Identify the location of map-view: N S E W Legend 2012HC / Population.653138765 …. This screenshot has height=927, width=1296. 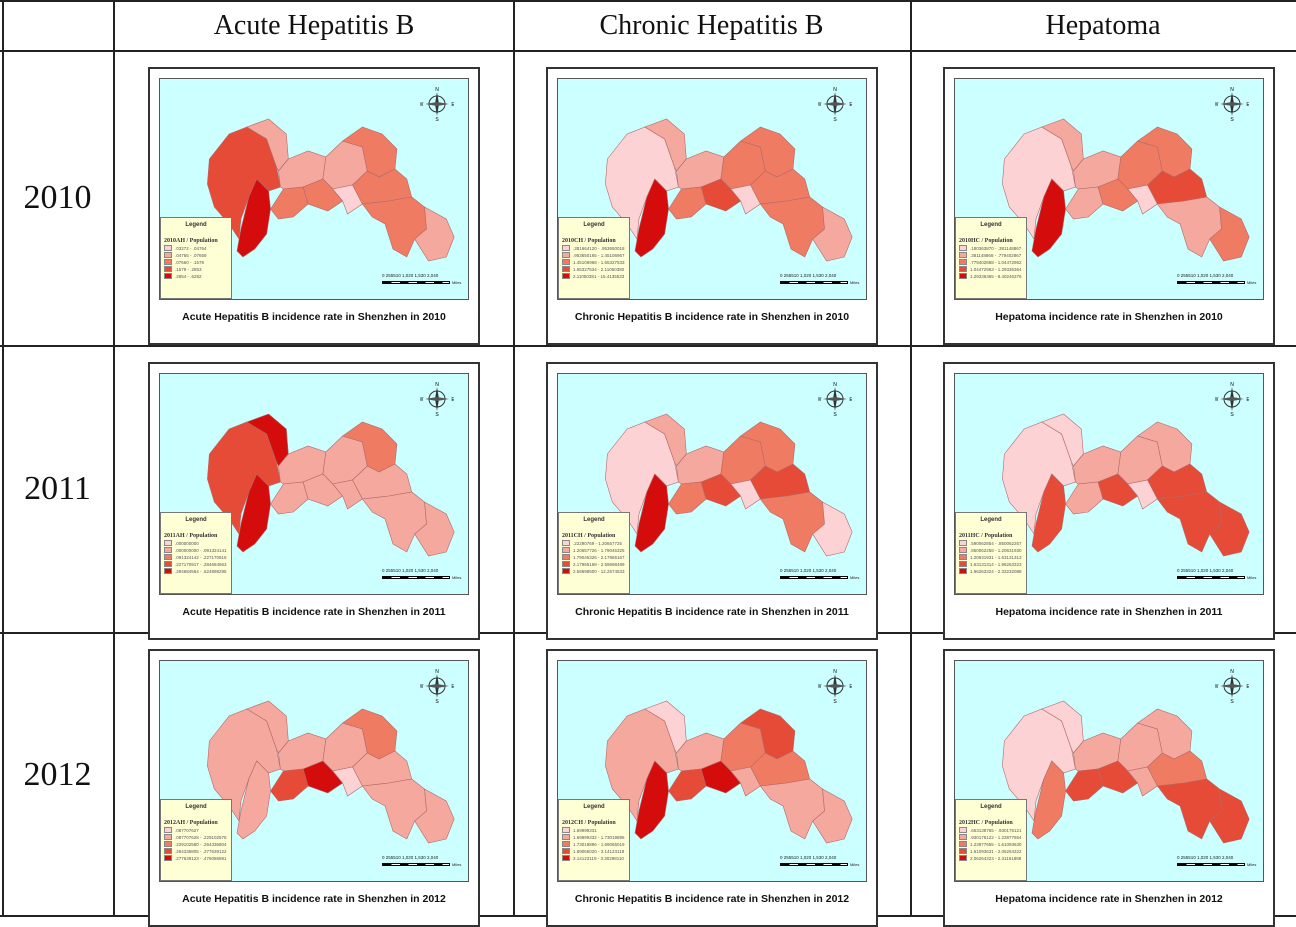
(1109, 771).